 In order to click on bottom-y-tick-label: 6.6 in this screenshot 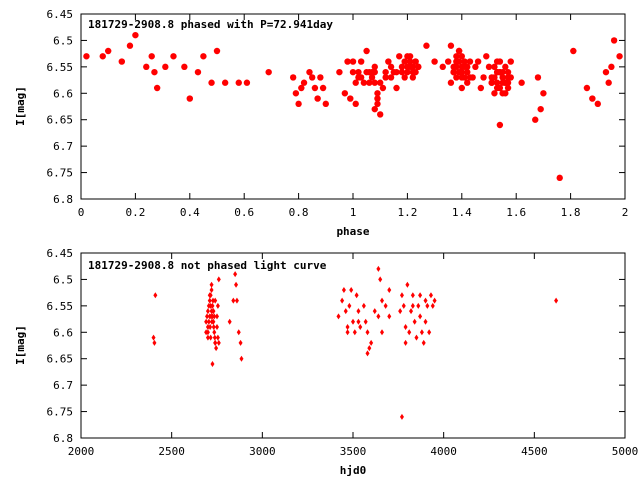, I will do `click(63, 332)`.